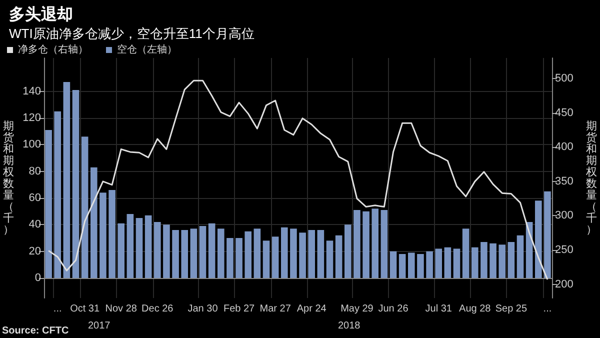 This screenshot has width=600, height=338. I want to click on chart-subtitle: WTI原油净多仓减少，空仓升至11个月高位, so click(131, 33).